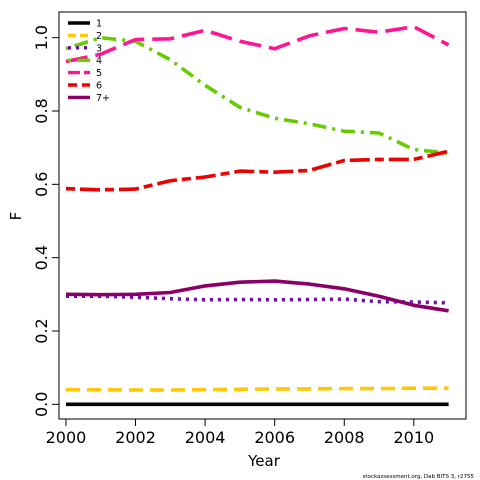 The image size is (480, 480). What do you see at coordinates (99, 61) in the screenshot?
I see `legend-label: 4` at bounding box center [99, 61].